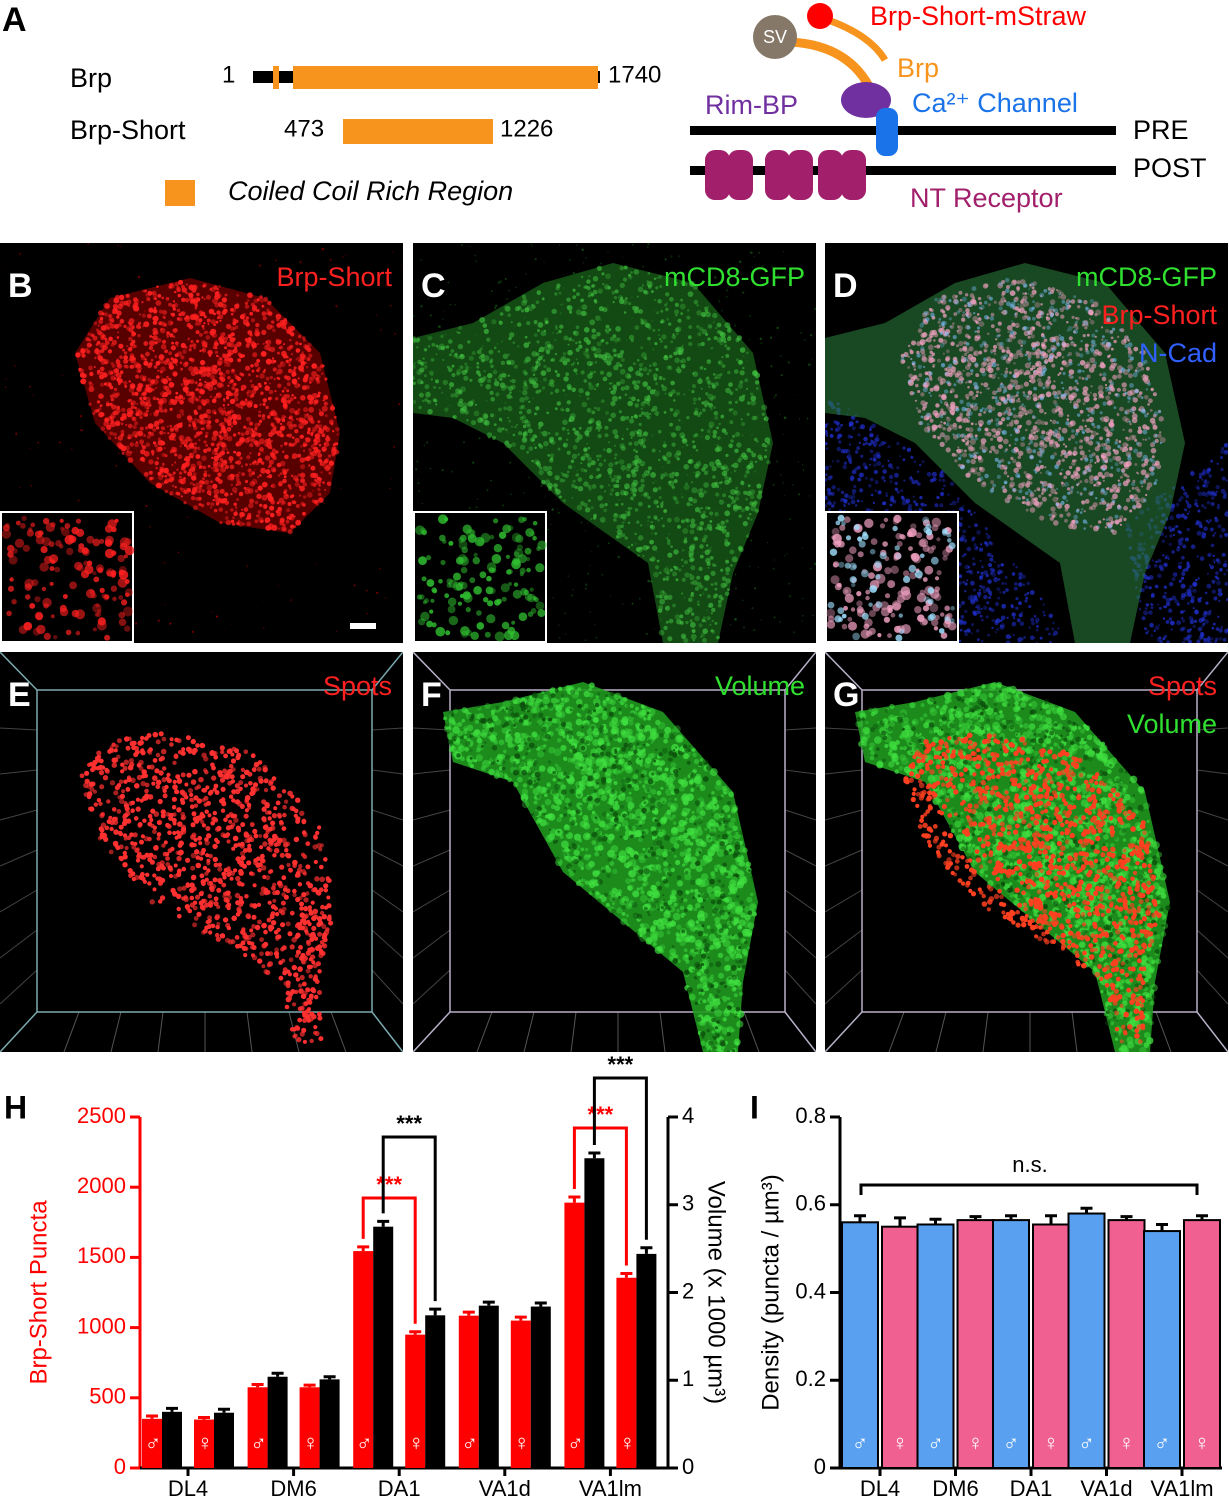 This screenshot has width=1229, height=1500. What do you see at coordinates (180, 193) in the screenshot?
I see `legend-swatch` at bounding box center [180, 193].